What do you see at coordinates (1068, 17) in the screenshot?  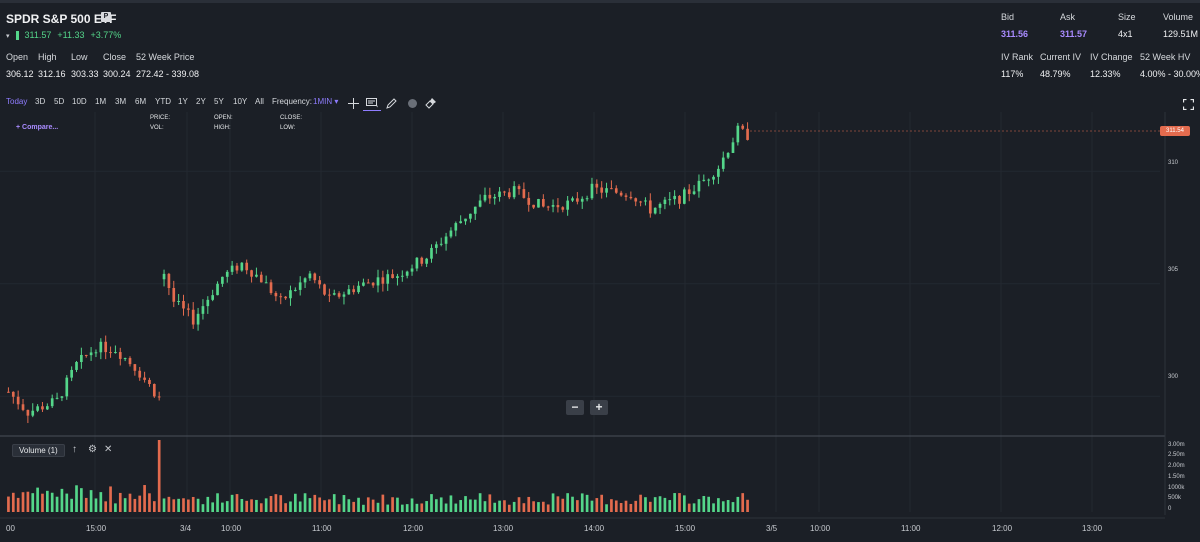 I see `ask-header: Ask` at bounding box center [1068, 17].